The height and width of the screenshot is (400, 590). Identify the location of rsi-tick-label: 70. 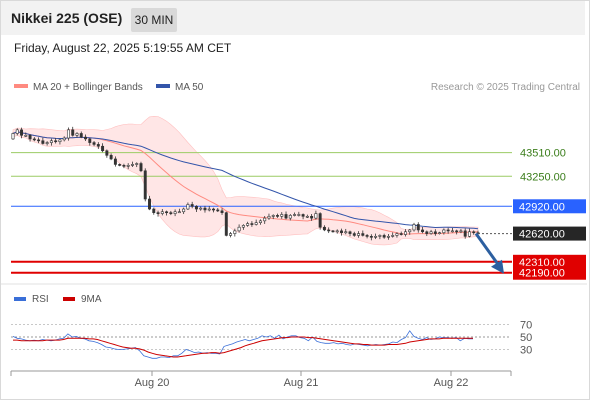
(526, 326).